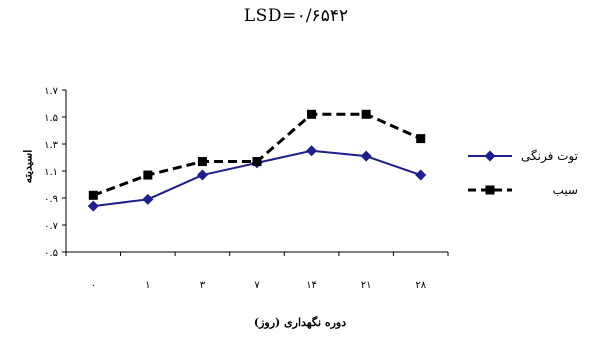 The height and width of the screenshot is (338, 592). What do you see at coordinates (565, 190) in the screenshot?
I see `legend-label-1: سیب` at bounding box center [565, 190].